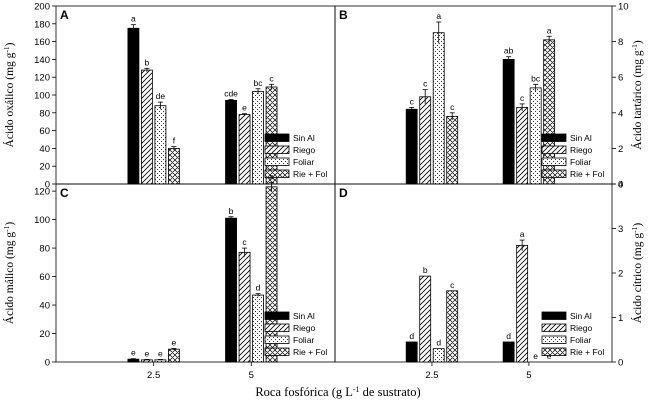 The height and width of the screenshot is (400, 649). Describe the element at coordinates (42, 60) in the screenshot. I see `y-tick-label: 140` at that location.